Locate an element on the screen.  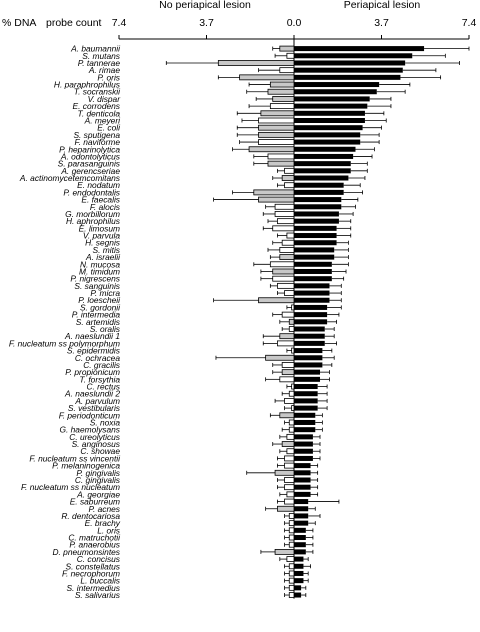
bar-lesion-v-dispar is located at coordinates (332, 99).